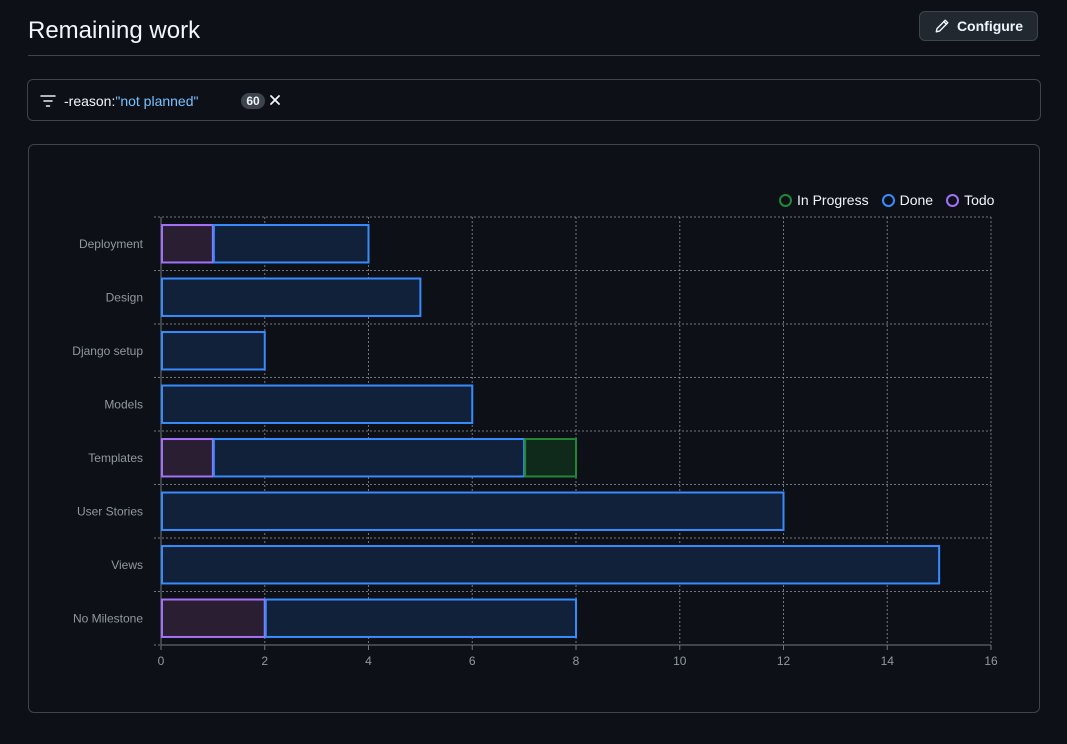 The width and height of the screenshot is (1067, 744). Describe the element at coordinates (253, 101) in the screenshot. I see `result-count-badge: 60` at that location.